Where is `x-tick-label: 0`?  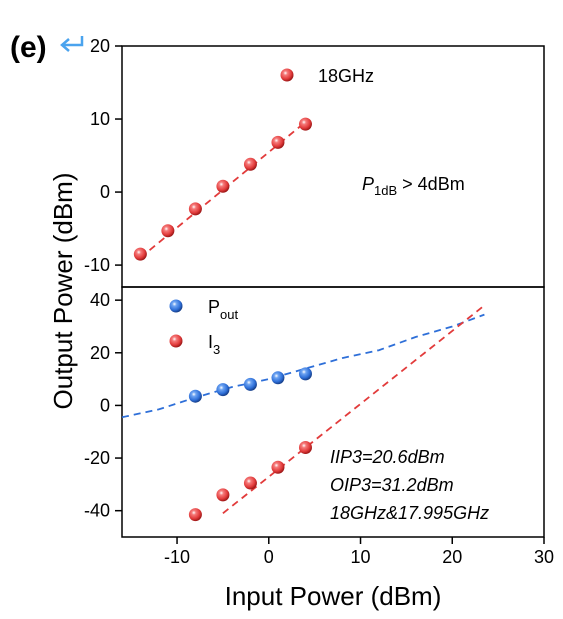
x-tick-label: 0 is located at coordinates (269, 557).